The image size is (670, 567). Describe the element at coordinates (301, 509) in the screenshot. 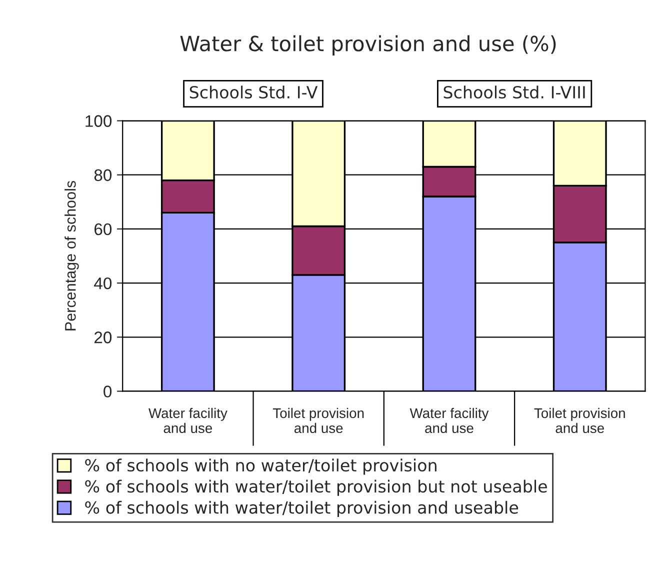

I see `legend-label: % of schools with water/toilet provision and useable` at that location.